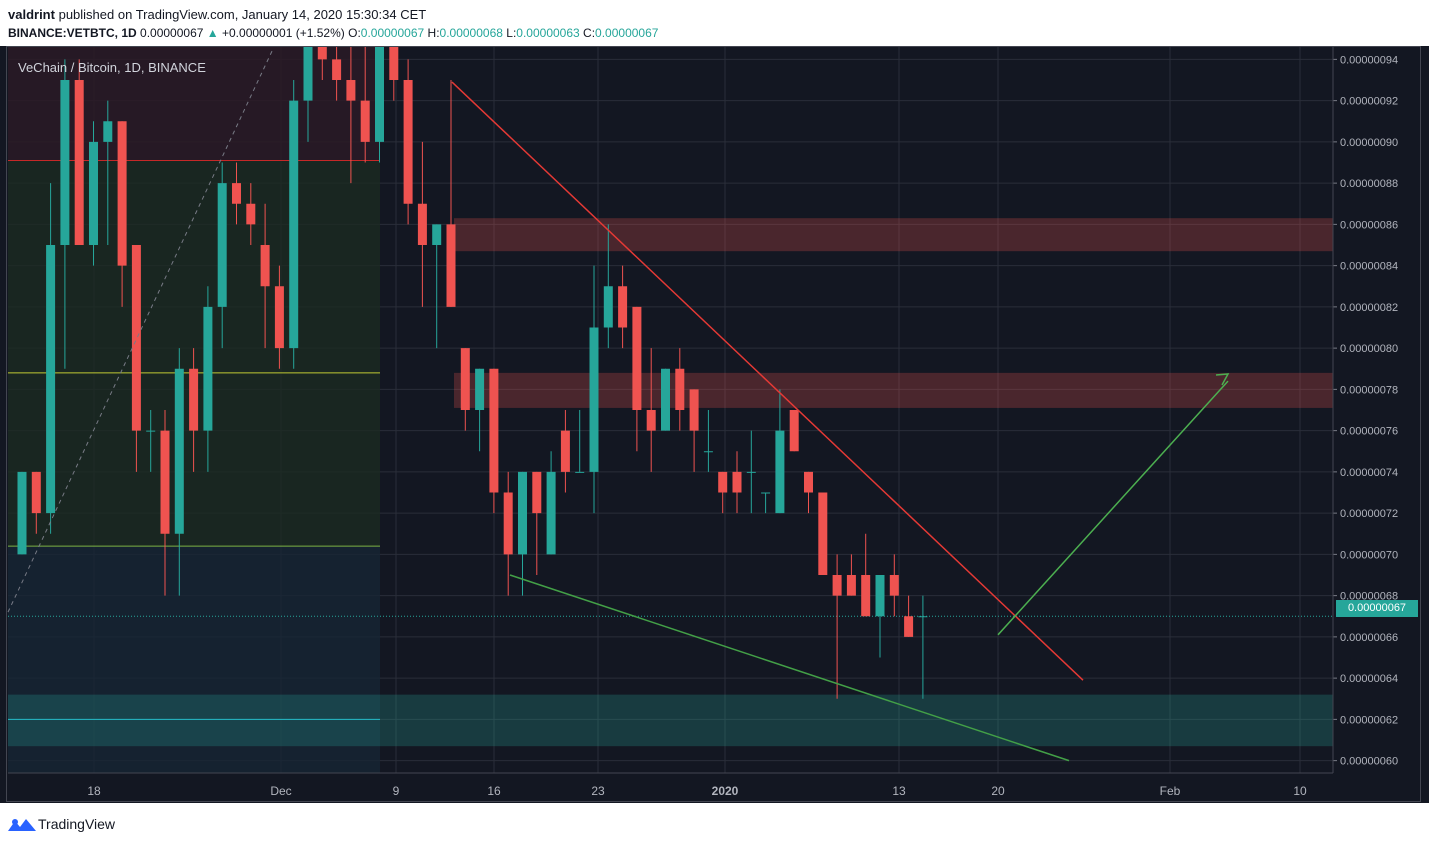 The height and width of the screenshot is (844, 1429). What do you see at coordinates (998, 791) in the screenshot?
I see `time-label: 20` at bounding box center [998, 791].